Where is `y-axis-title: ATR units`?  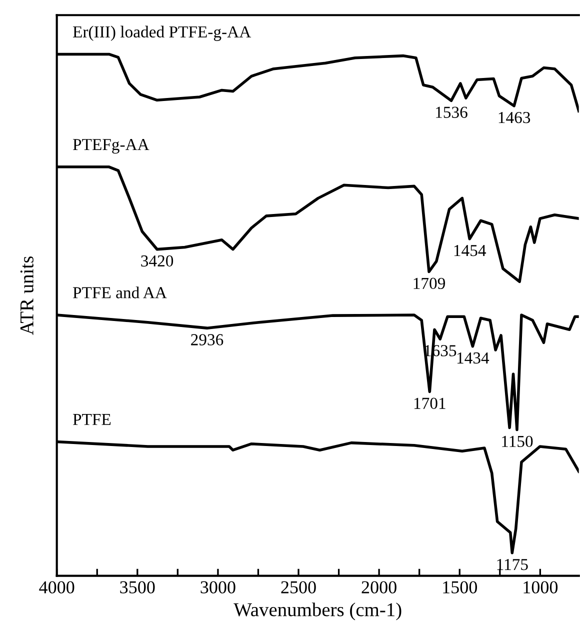
y-axis-title: ATR units is located at coordinates (27, 295).